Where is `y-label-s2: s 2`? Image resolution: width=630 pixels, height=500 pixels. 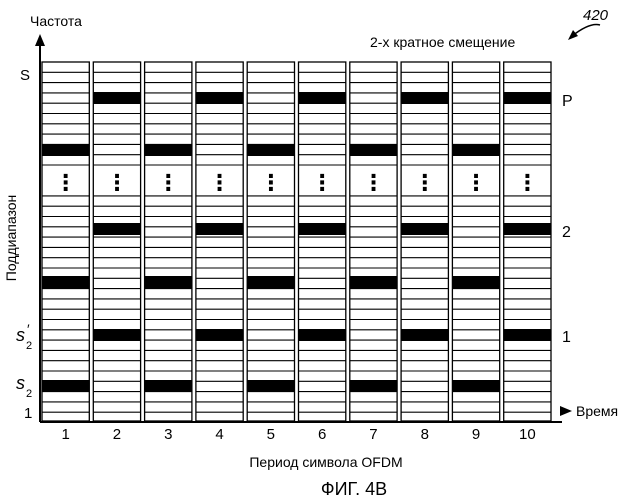 y-label-s2: s 2 is located at coordinates (24, 386).